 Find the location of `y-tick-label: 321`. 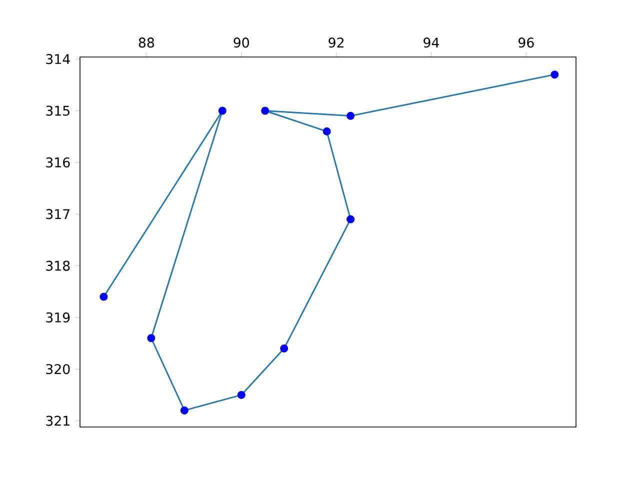

y-tick-label: 321 is located at coordinates (58, 421).